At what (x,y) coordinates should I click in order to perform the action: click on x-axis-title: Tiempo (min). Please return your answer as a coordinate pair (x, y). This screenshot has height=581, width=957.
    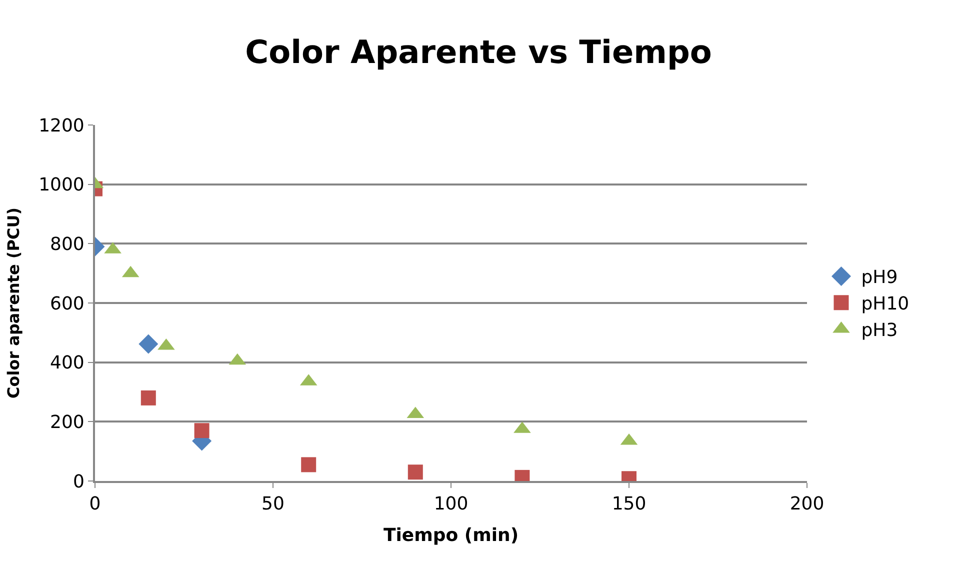
    Looking at the image, I should click on (451, 535).